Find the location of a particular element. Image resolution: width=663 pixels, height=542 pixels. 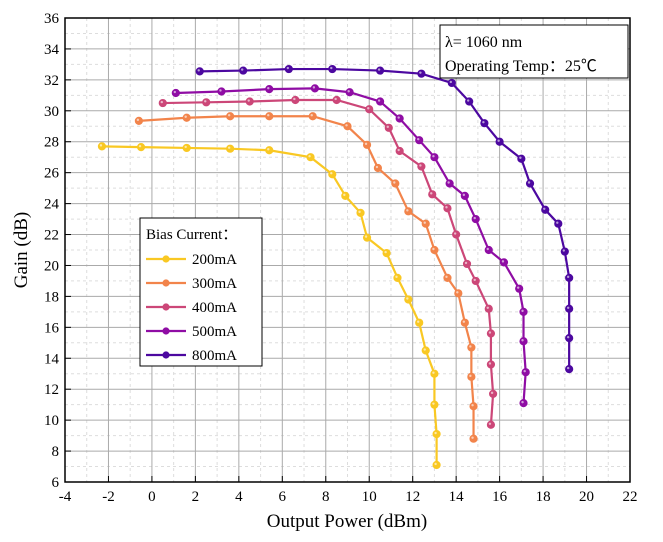

legend-item: 200mA is located at coordinates (191, 260).